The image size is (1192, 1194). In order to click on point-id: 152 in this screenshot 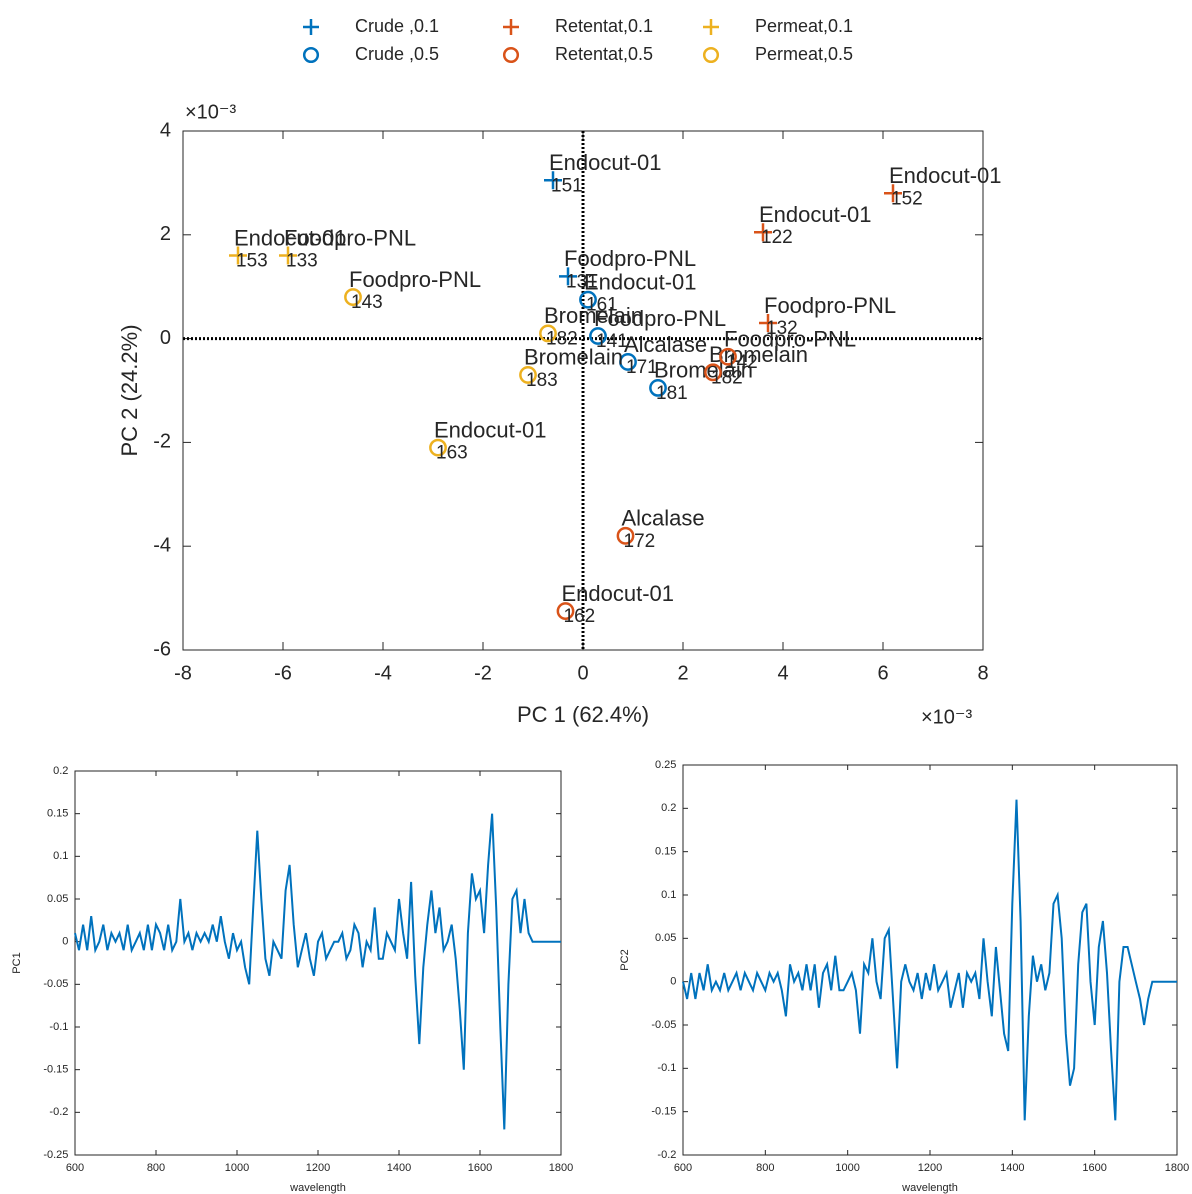, I will do `click(907, 198)`.